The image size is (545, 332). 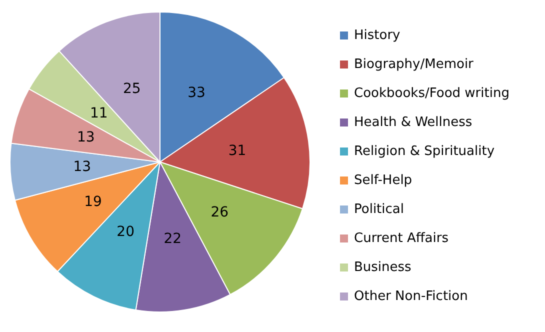 I want to click on data-label: 22, so click(x=173, y=238).